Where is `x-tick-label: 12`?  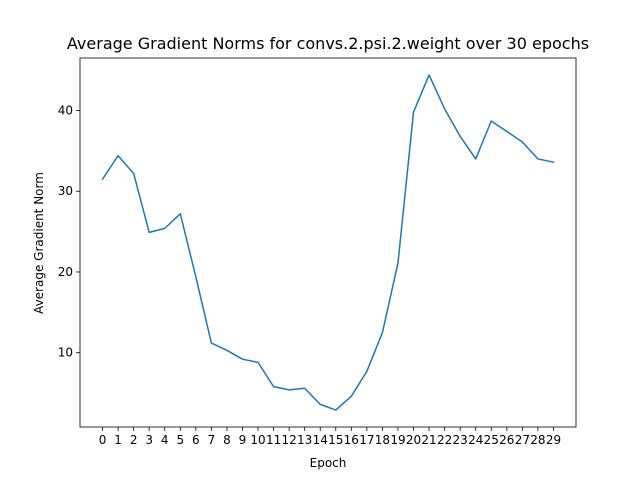 x-tick-label: 12 is located at coordinates (288, 440).